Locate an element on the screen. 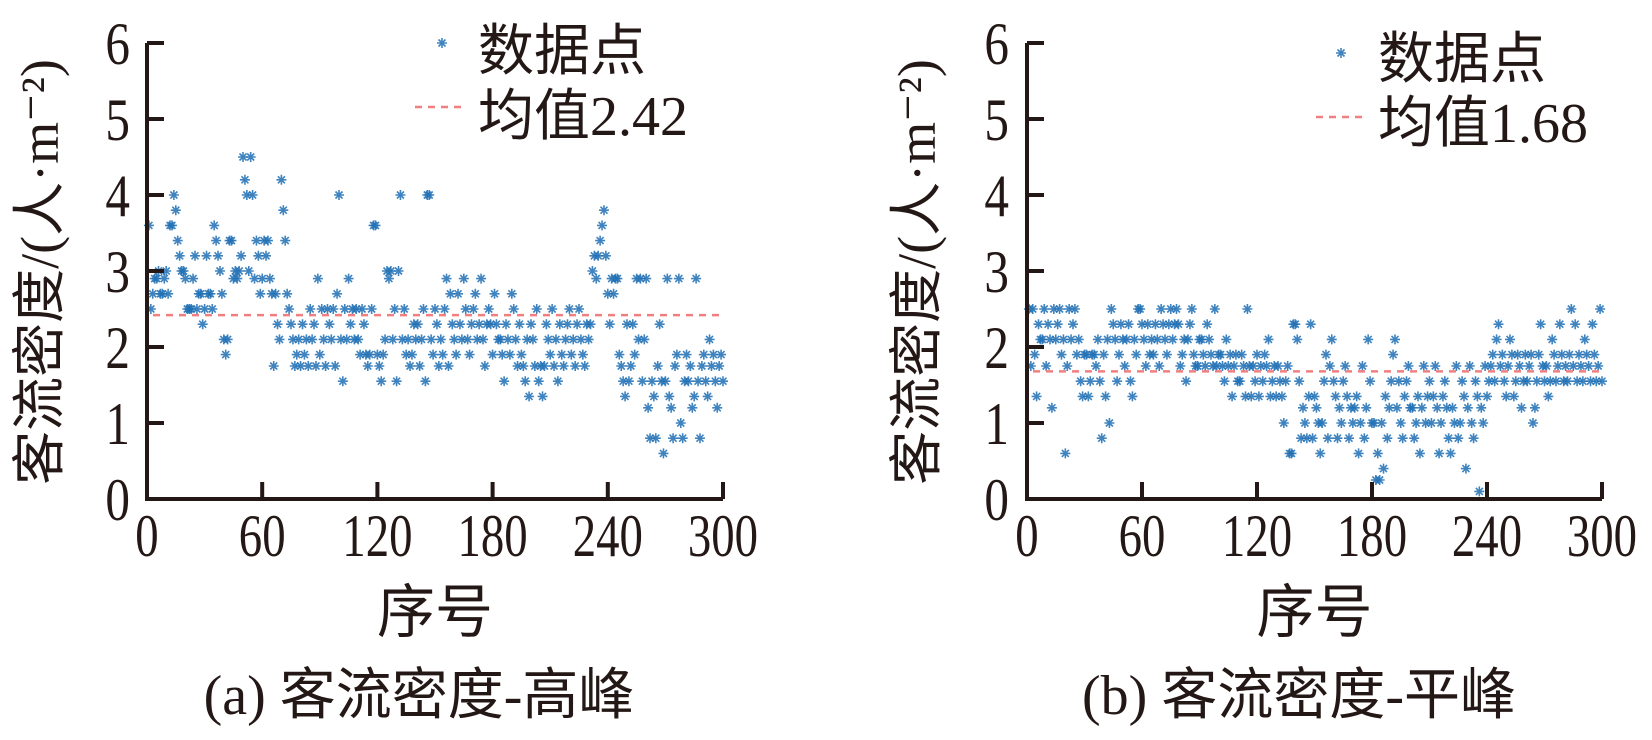 The width and height of the screenshot is (1652, 740). y-tick-label: 2 is located at coordinates (117, 347).